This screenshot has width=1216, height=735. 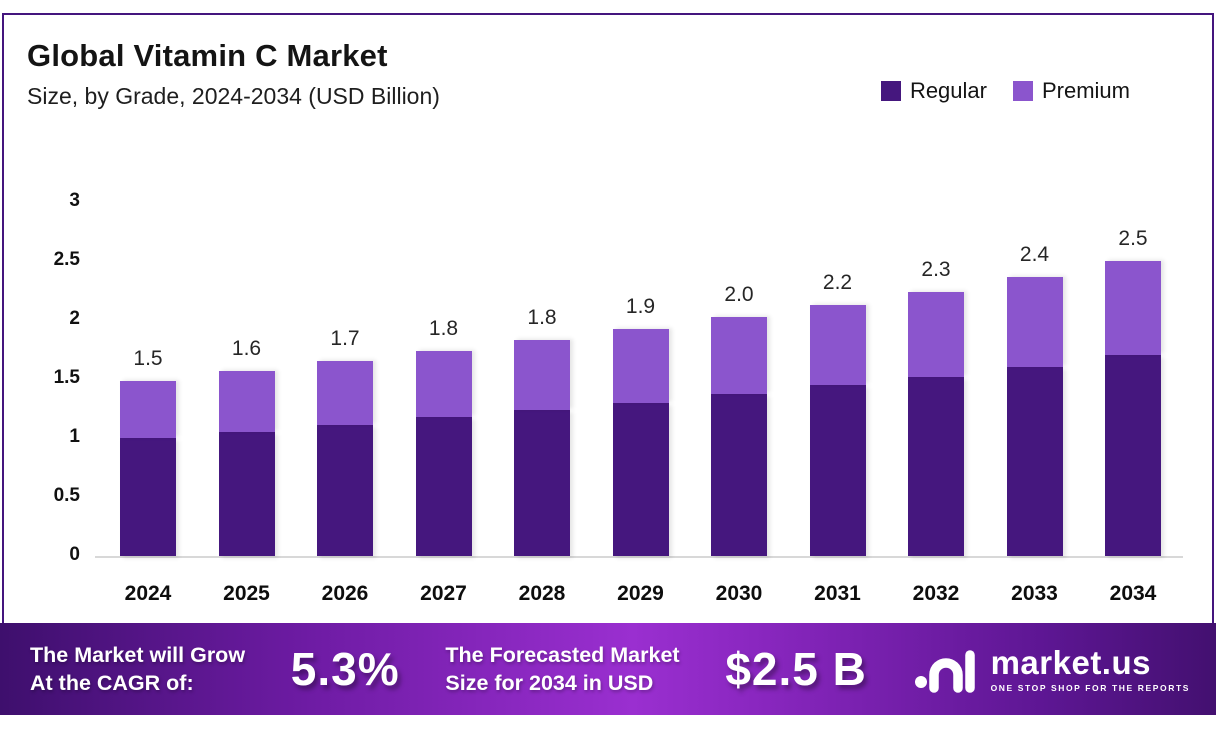 What do you see at coordinates (443, 593) in the screenshot?
I see `x-axis-label: 2027` at bounding box center [443, 593].